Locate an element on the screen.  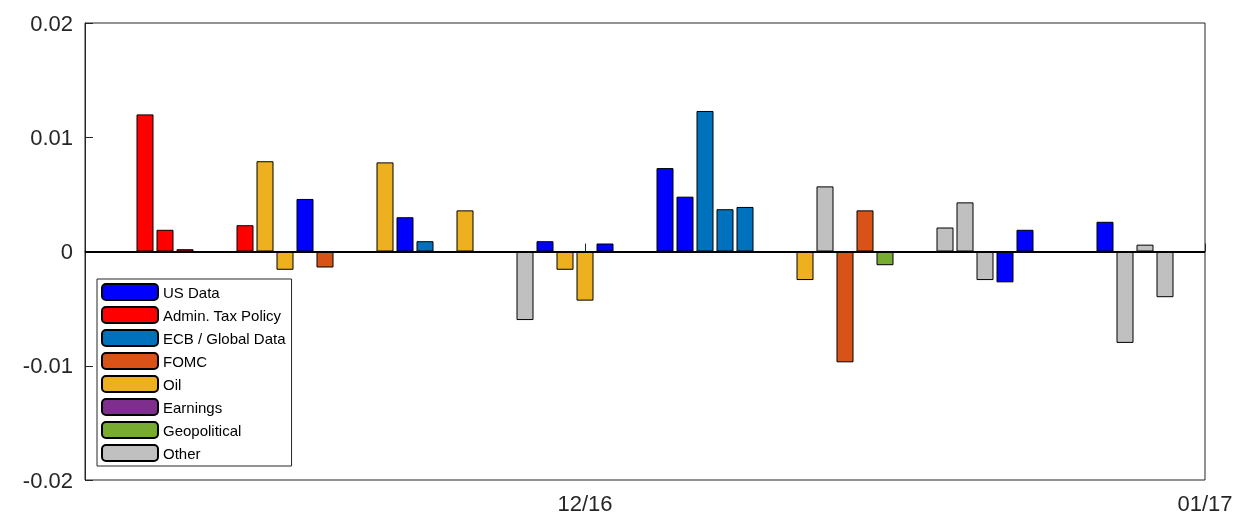
legend-label: ECB / Global Data is located at coordinates (225, 338).